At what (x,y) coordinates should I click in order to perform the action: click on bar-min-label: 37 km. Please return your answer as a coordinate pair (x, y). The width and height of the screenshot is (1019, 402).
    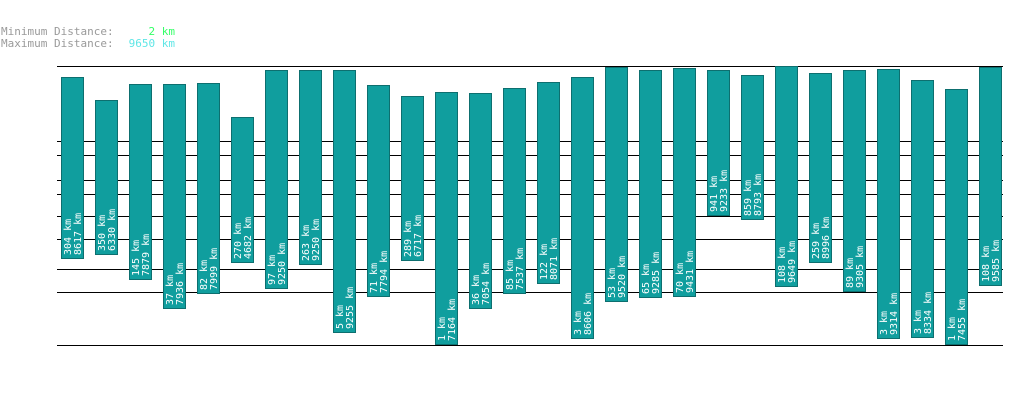
    Looking at the image, I should click on (170, 290).